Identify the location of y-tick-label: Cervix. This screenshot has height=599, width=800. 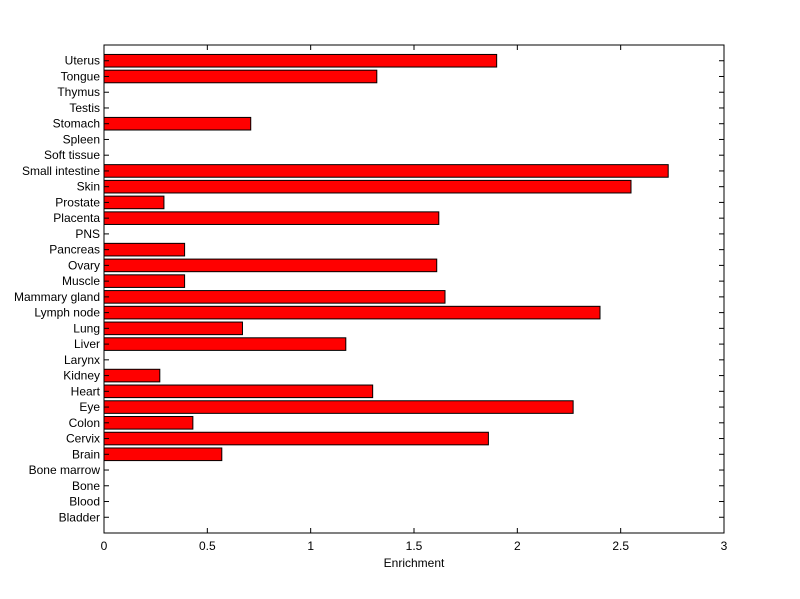
(83, 439).